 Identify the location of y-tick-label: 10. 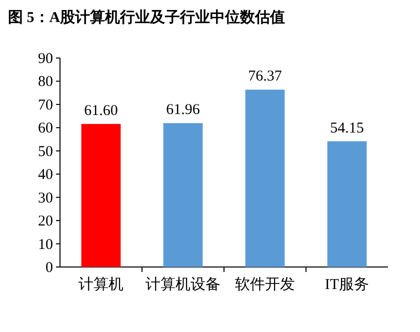
(45, 244).